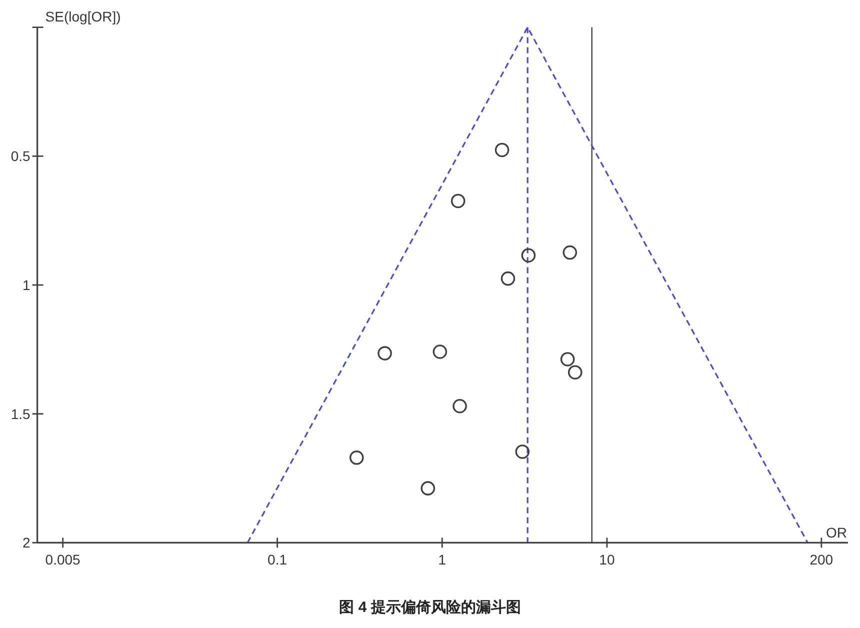 The image size is (860, 628). Describe the element at coordinates (20, 414) in the screenshot. I see `y-tick-label: 1.5` at that location.